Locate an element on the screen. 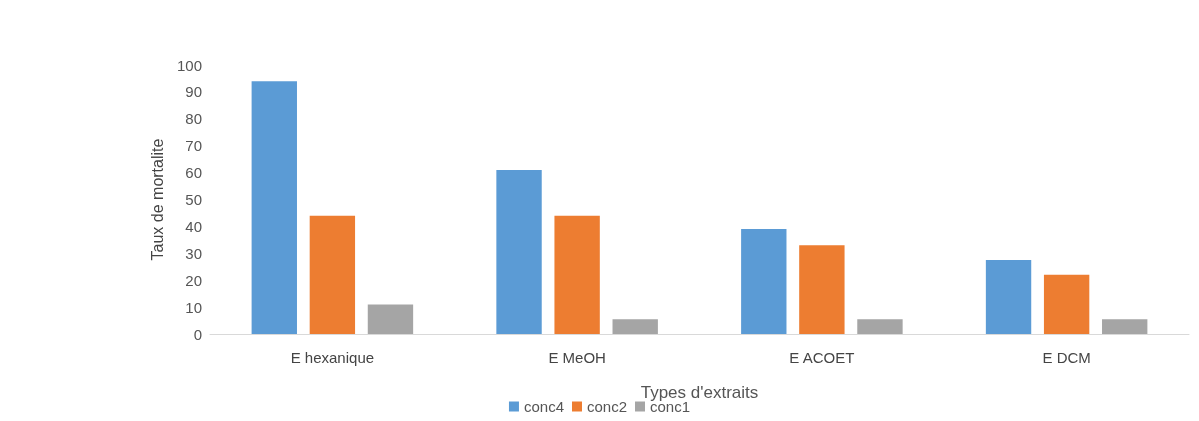  y-tick-label: 90 is located at coordinates (193, 92).